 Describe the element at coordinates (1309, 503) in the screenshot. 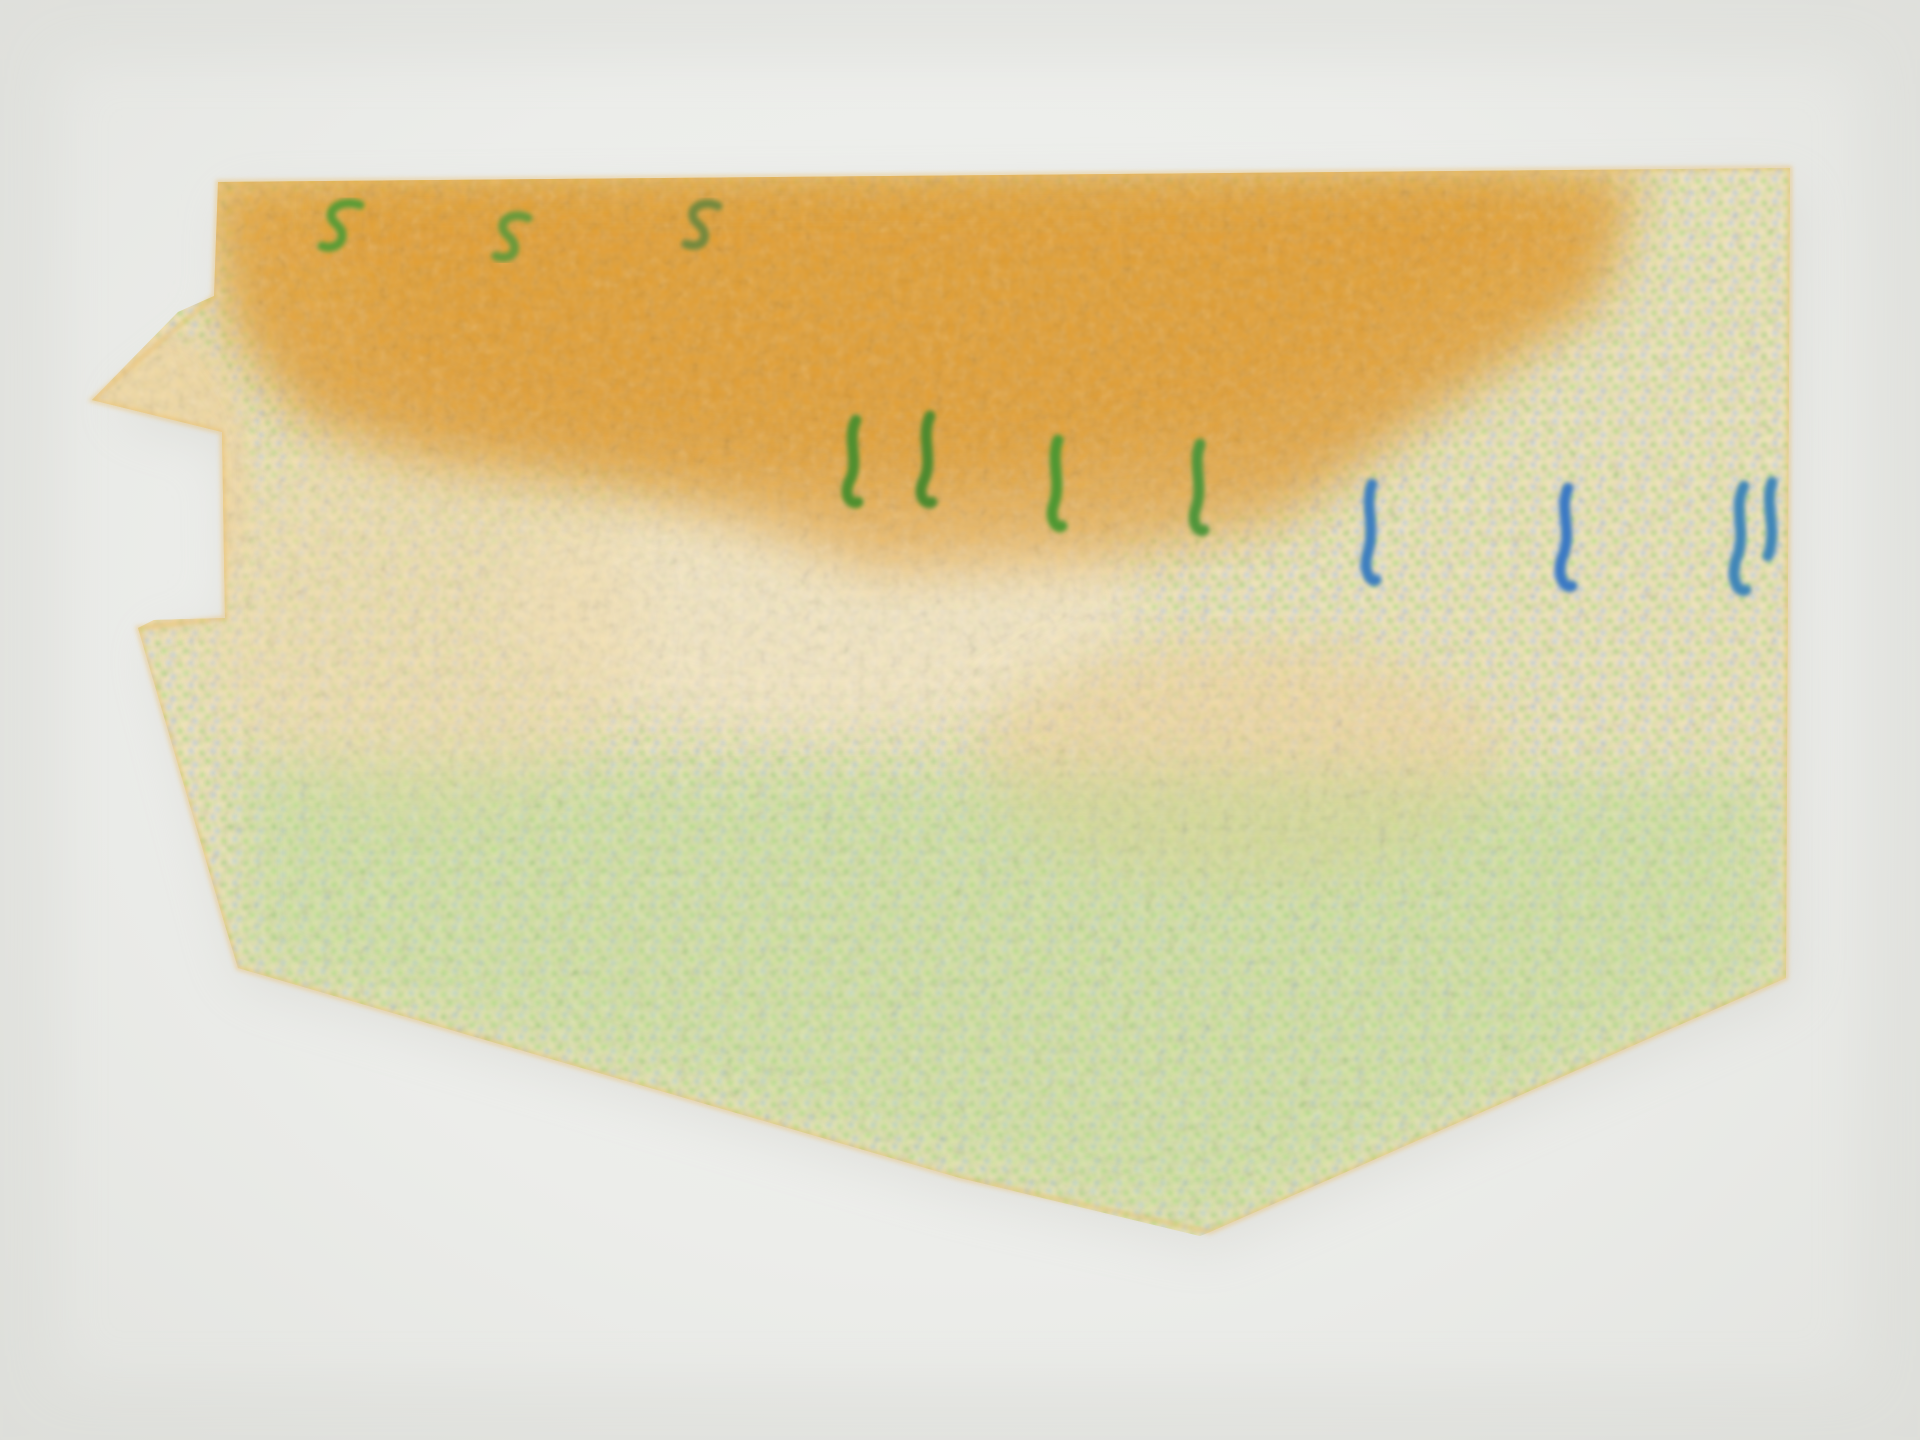

I see `pencil-mark-row` at that location.